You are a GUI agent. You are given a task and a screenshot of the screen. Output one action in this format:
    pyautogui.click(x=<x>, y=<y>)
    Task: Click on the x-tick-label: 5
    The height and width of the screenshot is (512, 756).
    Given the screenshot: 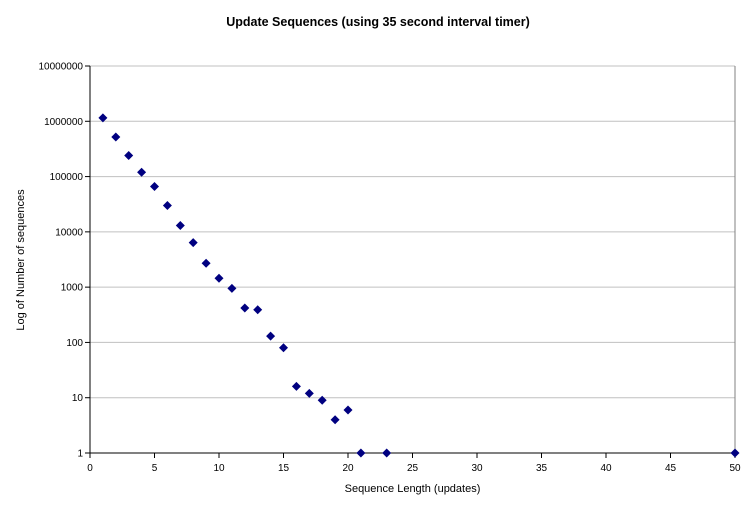 What is the action you would take?
    pyautogui.click(x=155, y=468)
    